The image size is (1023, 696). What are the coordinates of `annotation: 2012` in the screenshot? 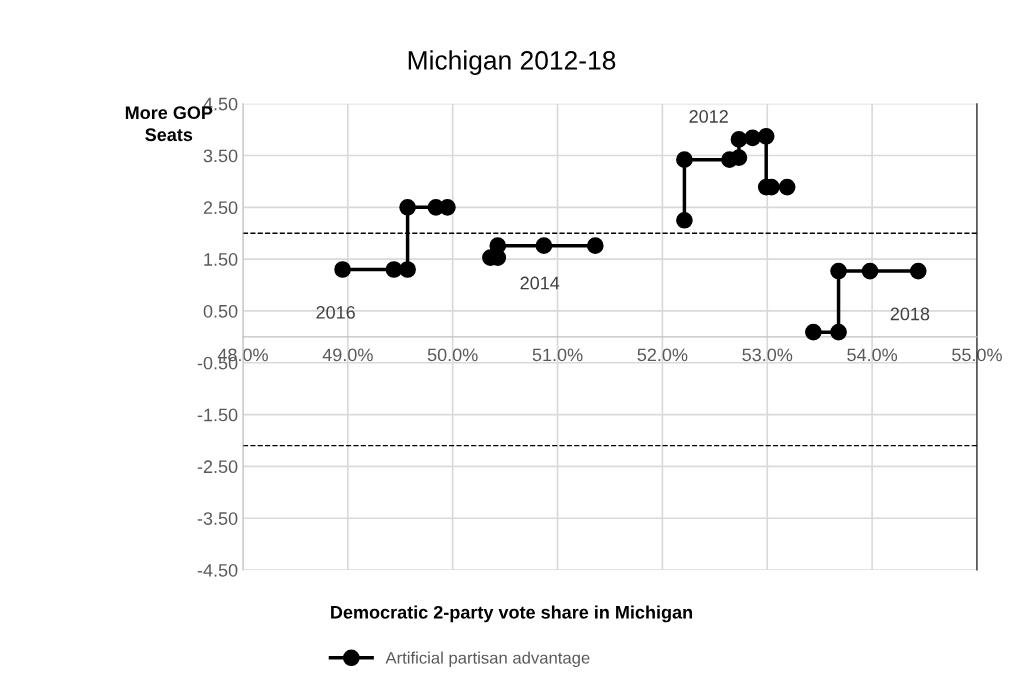 It's located at (708, 116).